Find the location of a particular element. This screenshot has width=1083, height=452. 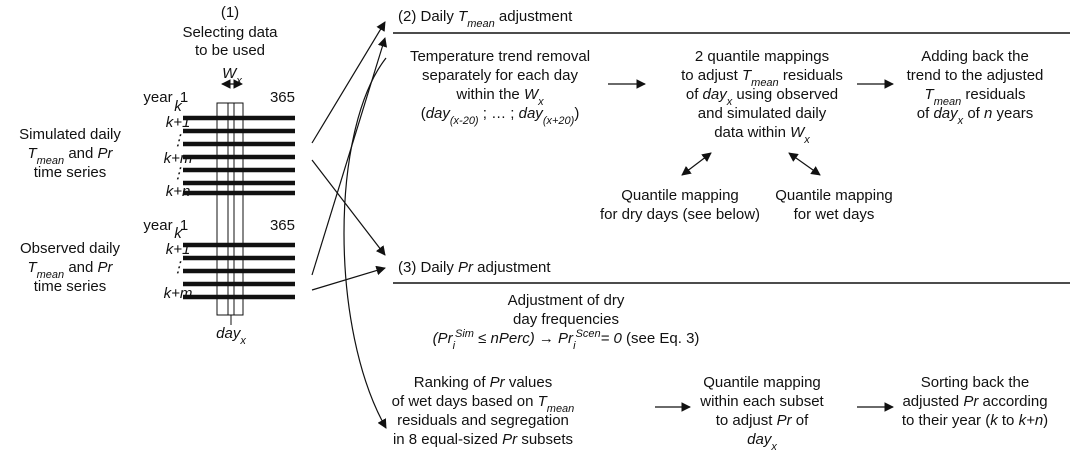

text-segment: for dry days (see below) is located at coordinates (680, 214).